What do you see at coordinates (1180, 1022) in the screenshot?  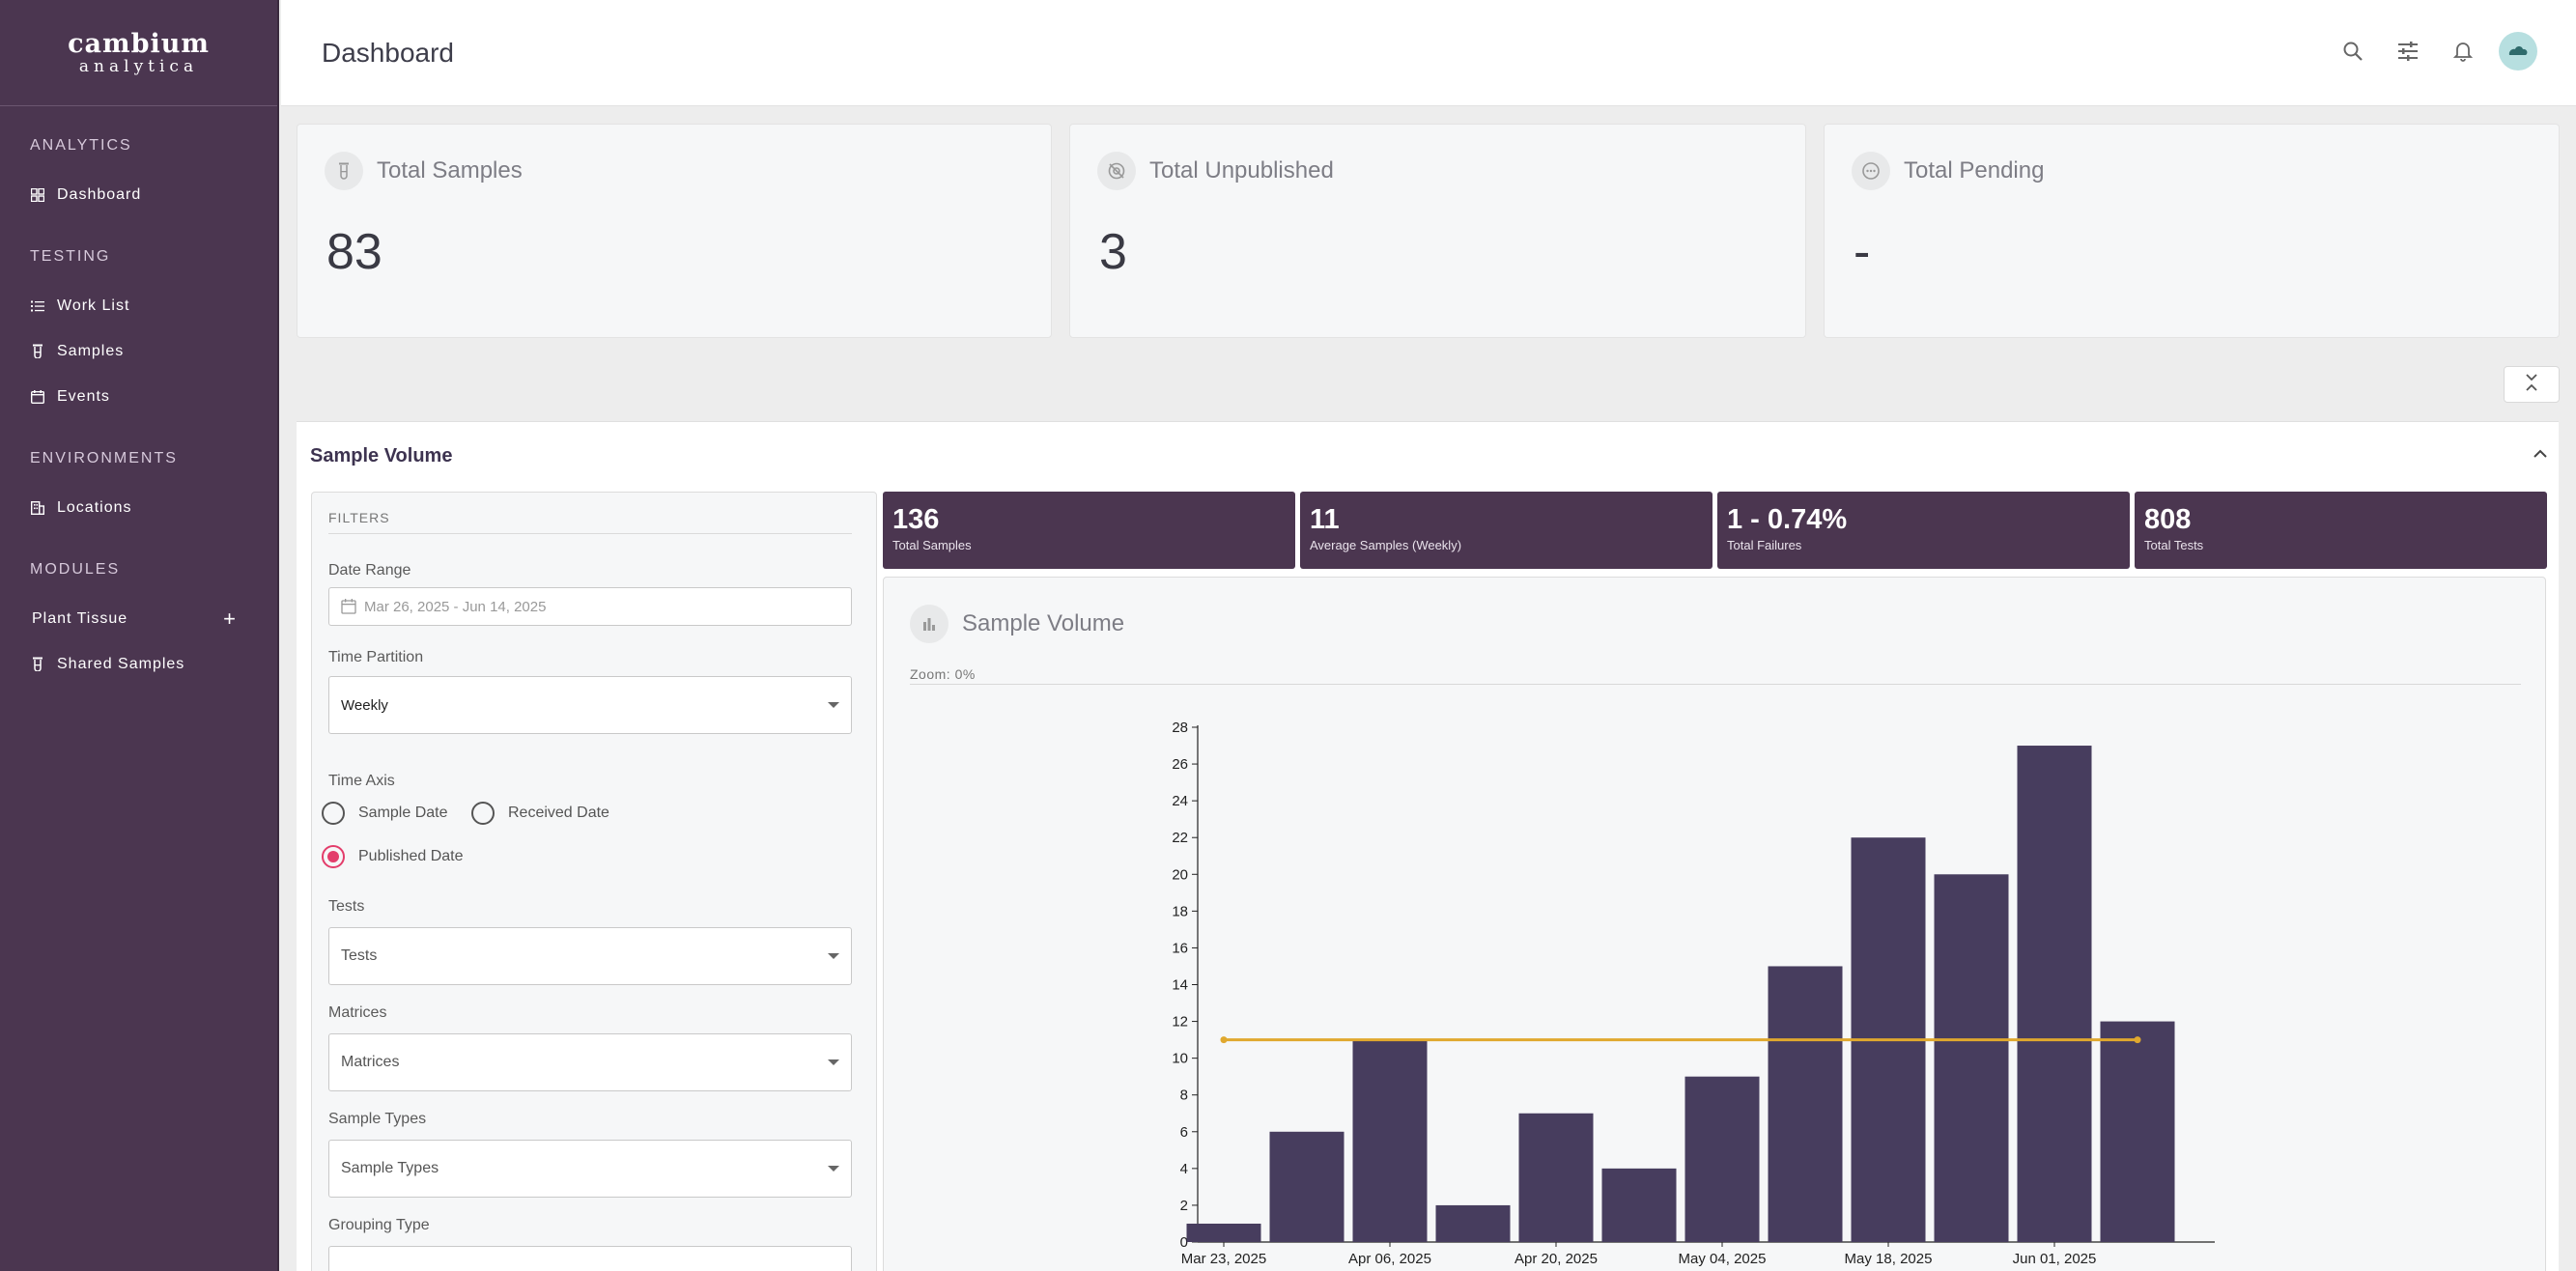 I see `y-tick-label: 12` at bounding box center [1180, 1022].